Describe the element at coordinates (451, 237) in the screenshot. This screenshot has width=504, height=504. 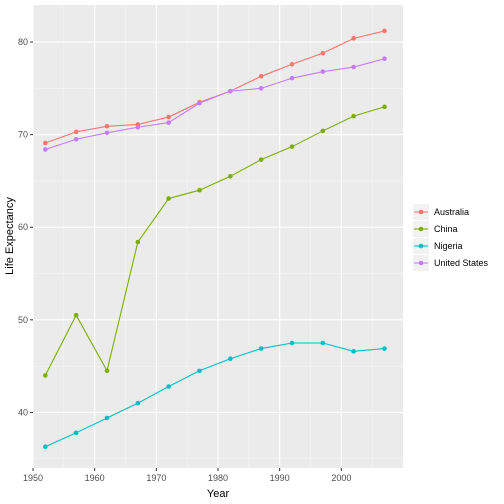
I see `legend: Australia China Nigeria United States` at that location.